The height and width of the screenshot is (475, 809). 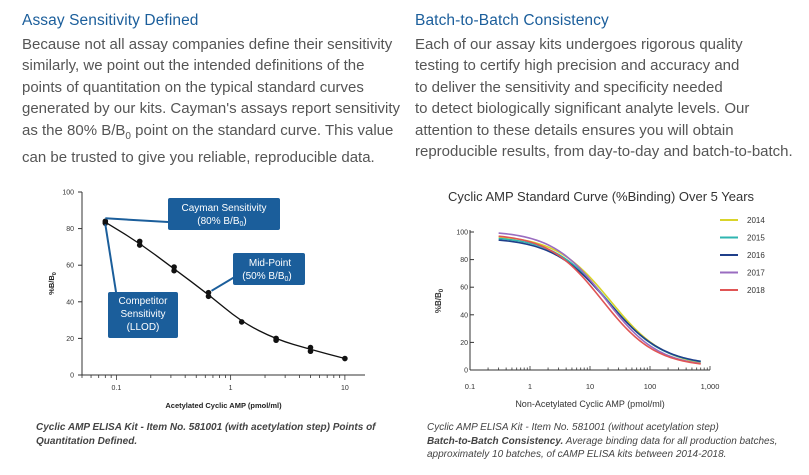 What do you see at coordinates (143, 327) in the screenshot?
I see `competitor-label-line3: (LLOD)` at bounding box center [143, 327].